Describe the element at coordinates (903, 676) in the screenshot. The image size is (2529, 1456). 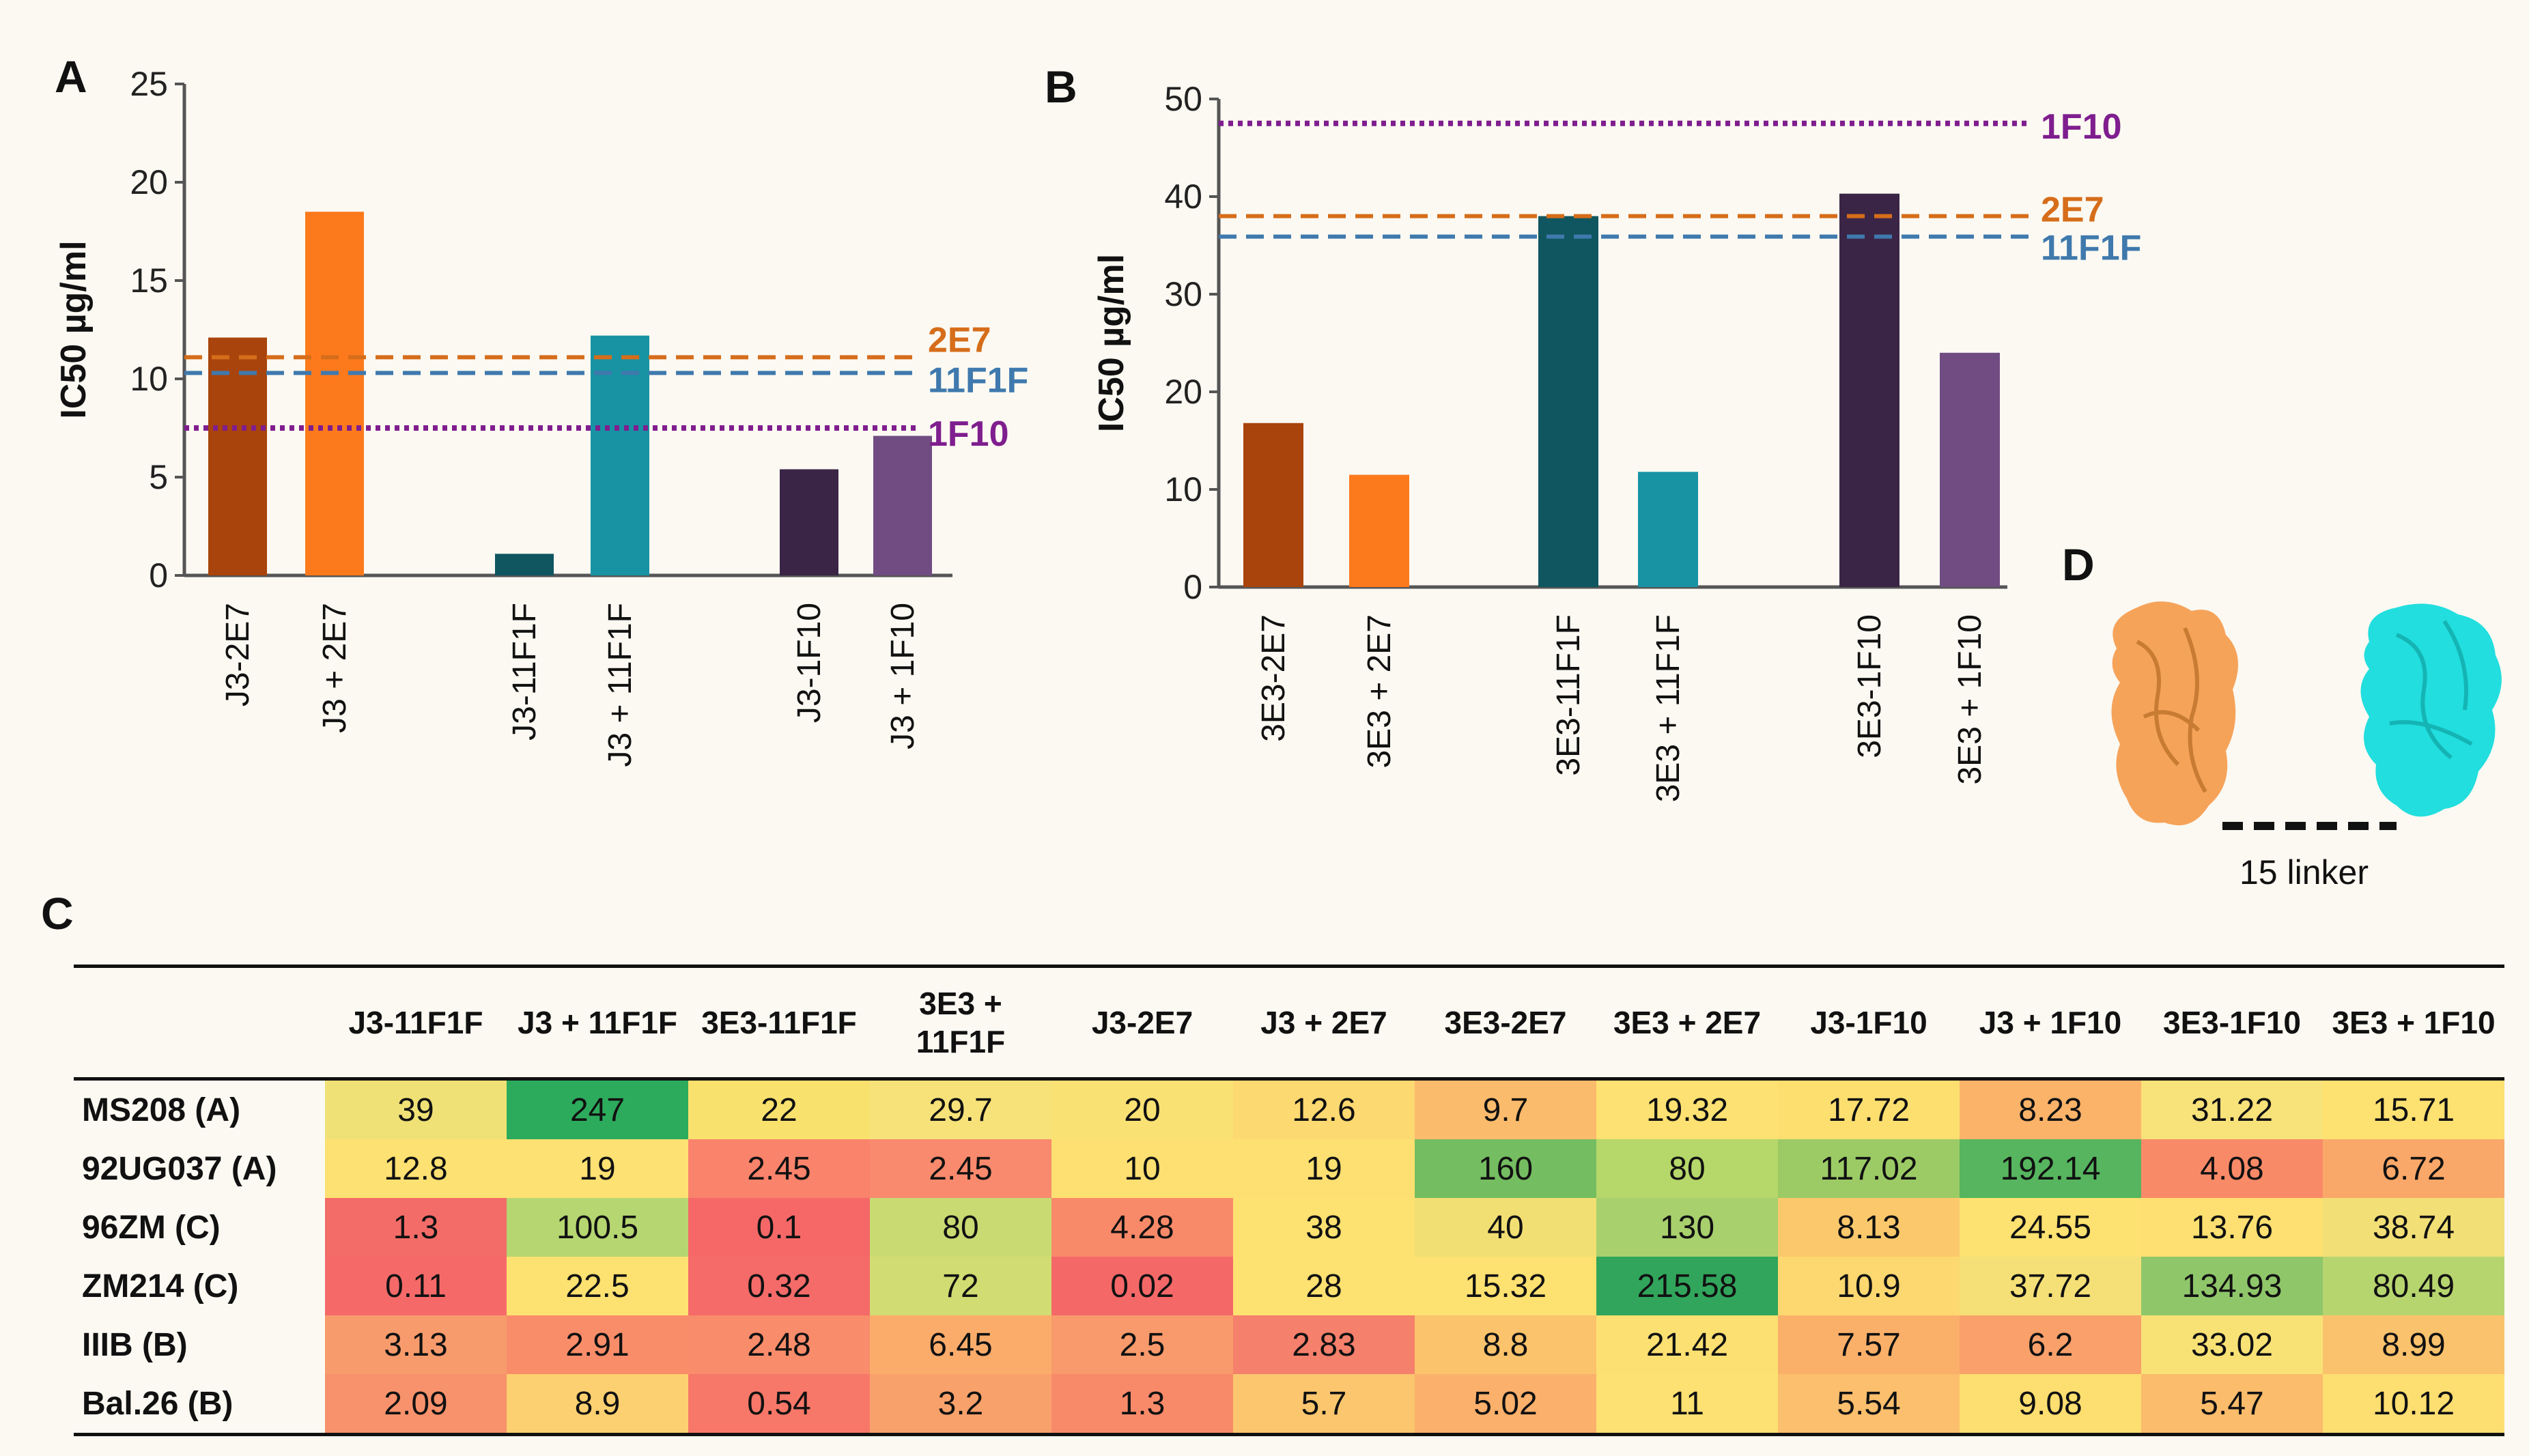
I see `x-category-label: J3 + 1F10` at that location.